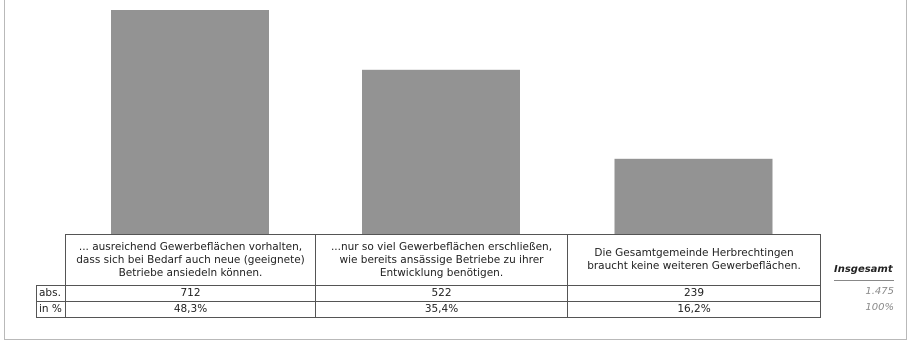 Image resolution: width=912 pixels, height=344 pixels. Describe the element at coordinates (441, 309) in the screenshot. I see `table-cell-pct-2: 35,4%` at that location.